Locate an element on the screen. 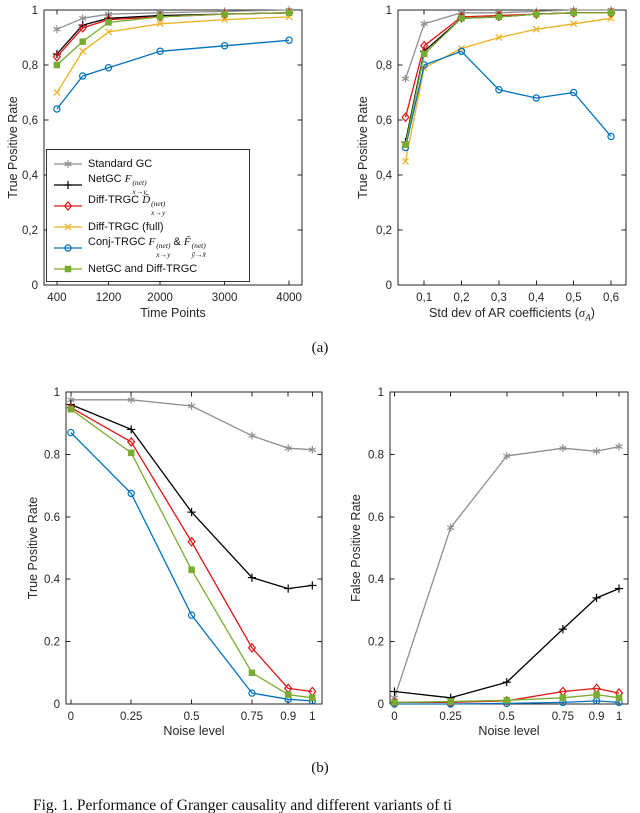  series-standard_gc-markers is located at coordinates (192, 424).